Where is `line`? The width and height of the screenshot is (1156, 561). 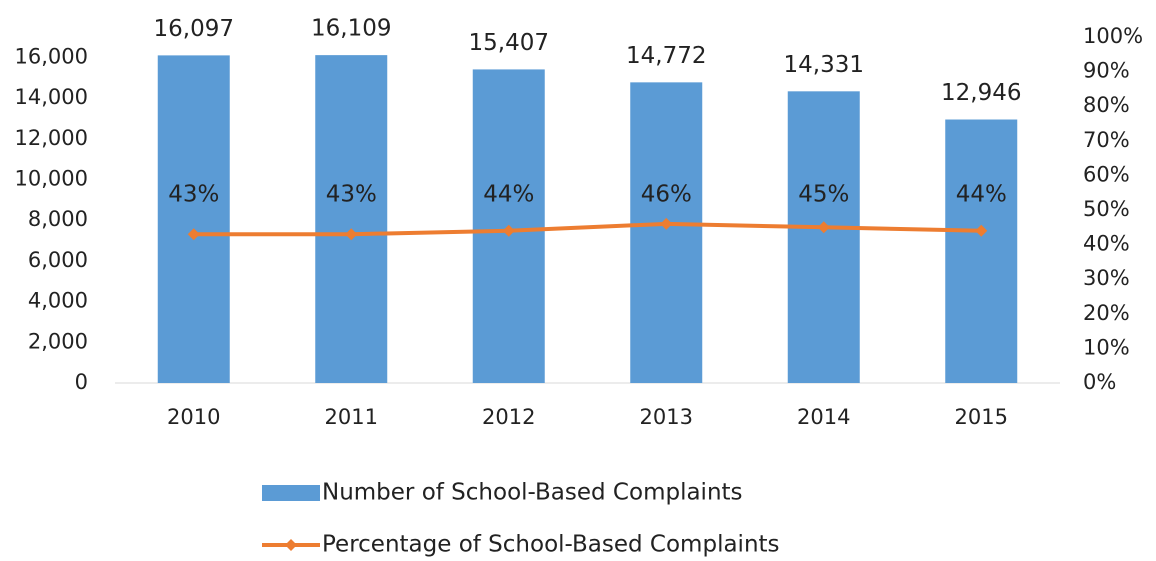
line is located at coordinates (587, 229).